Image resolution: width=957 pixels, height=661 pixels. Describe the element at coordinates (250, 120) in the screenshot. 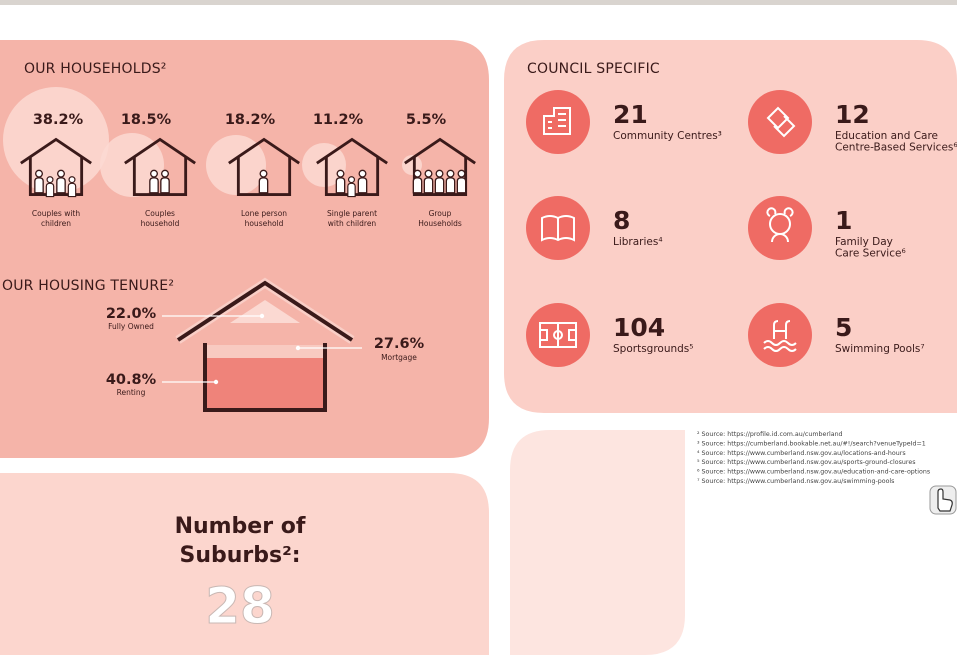

I see `household-value: 18.2%` at that location.